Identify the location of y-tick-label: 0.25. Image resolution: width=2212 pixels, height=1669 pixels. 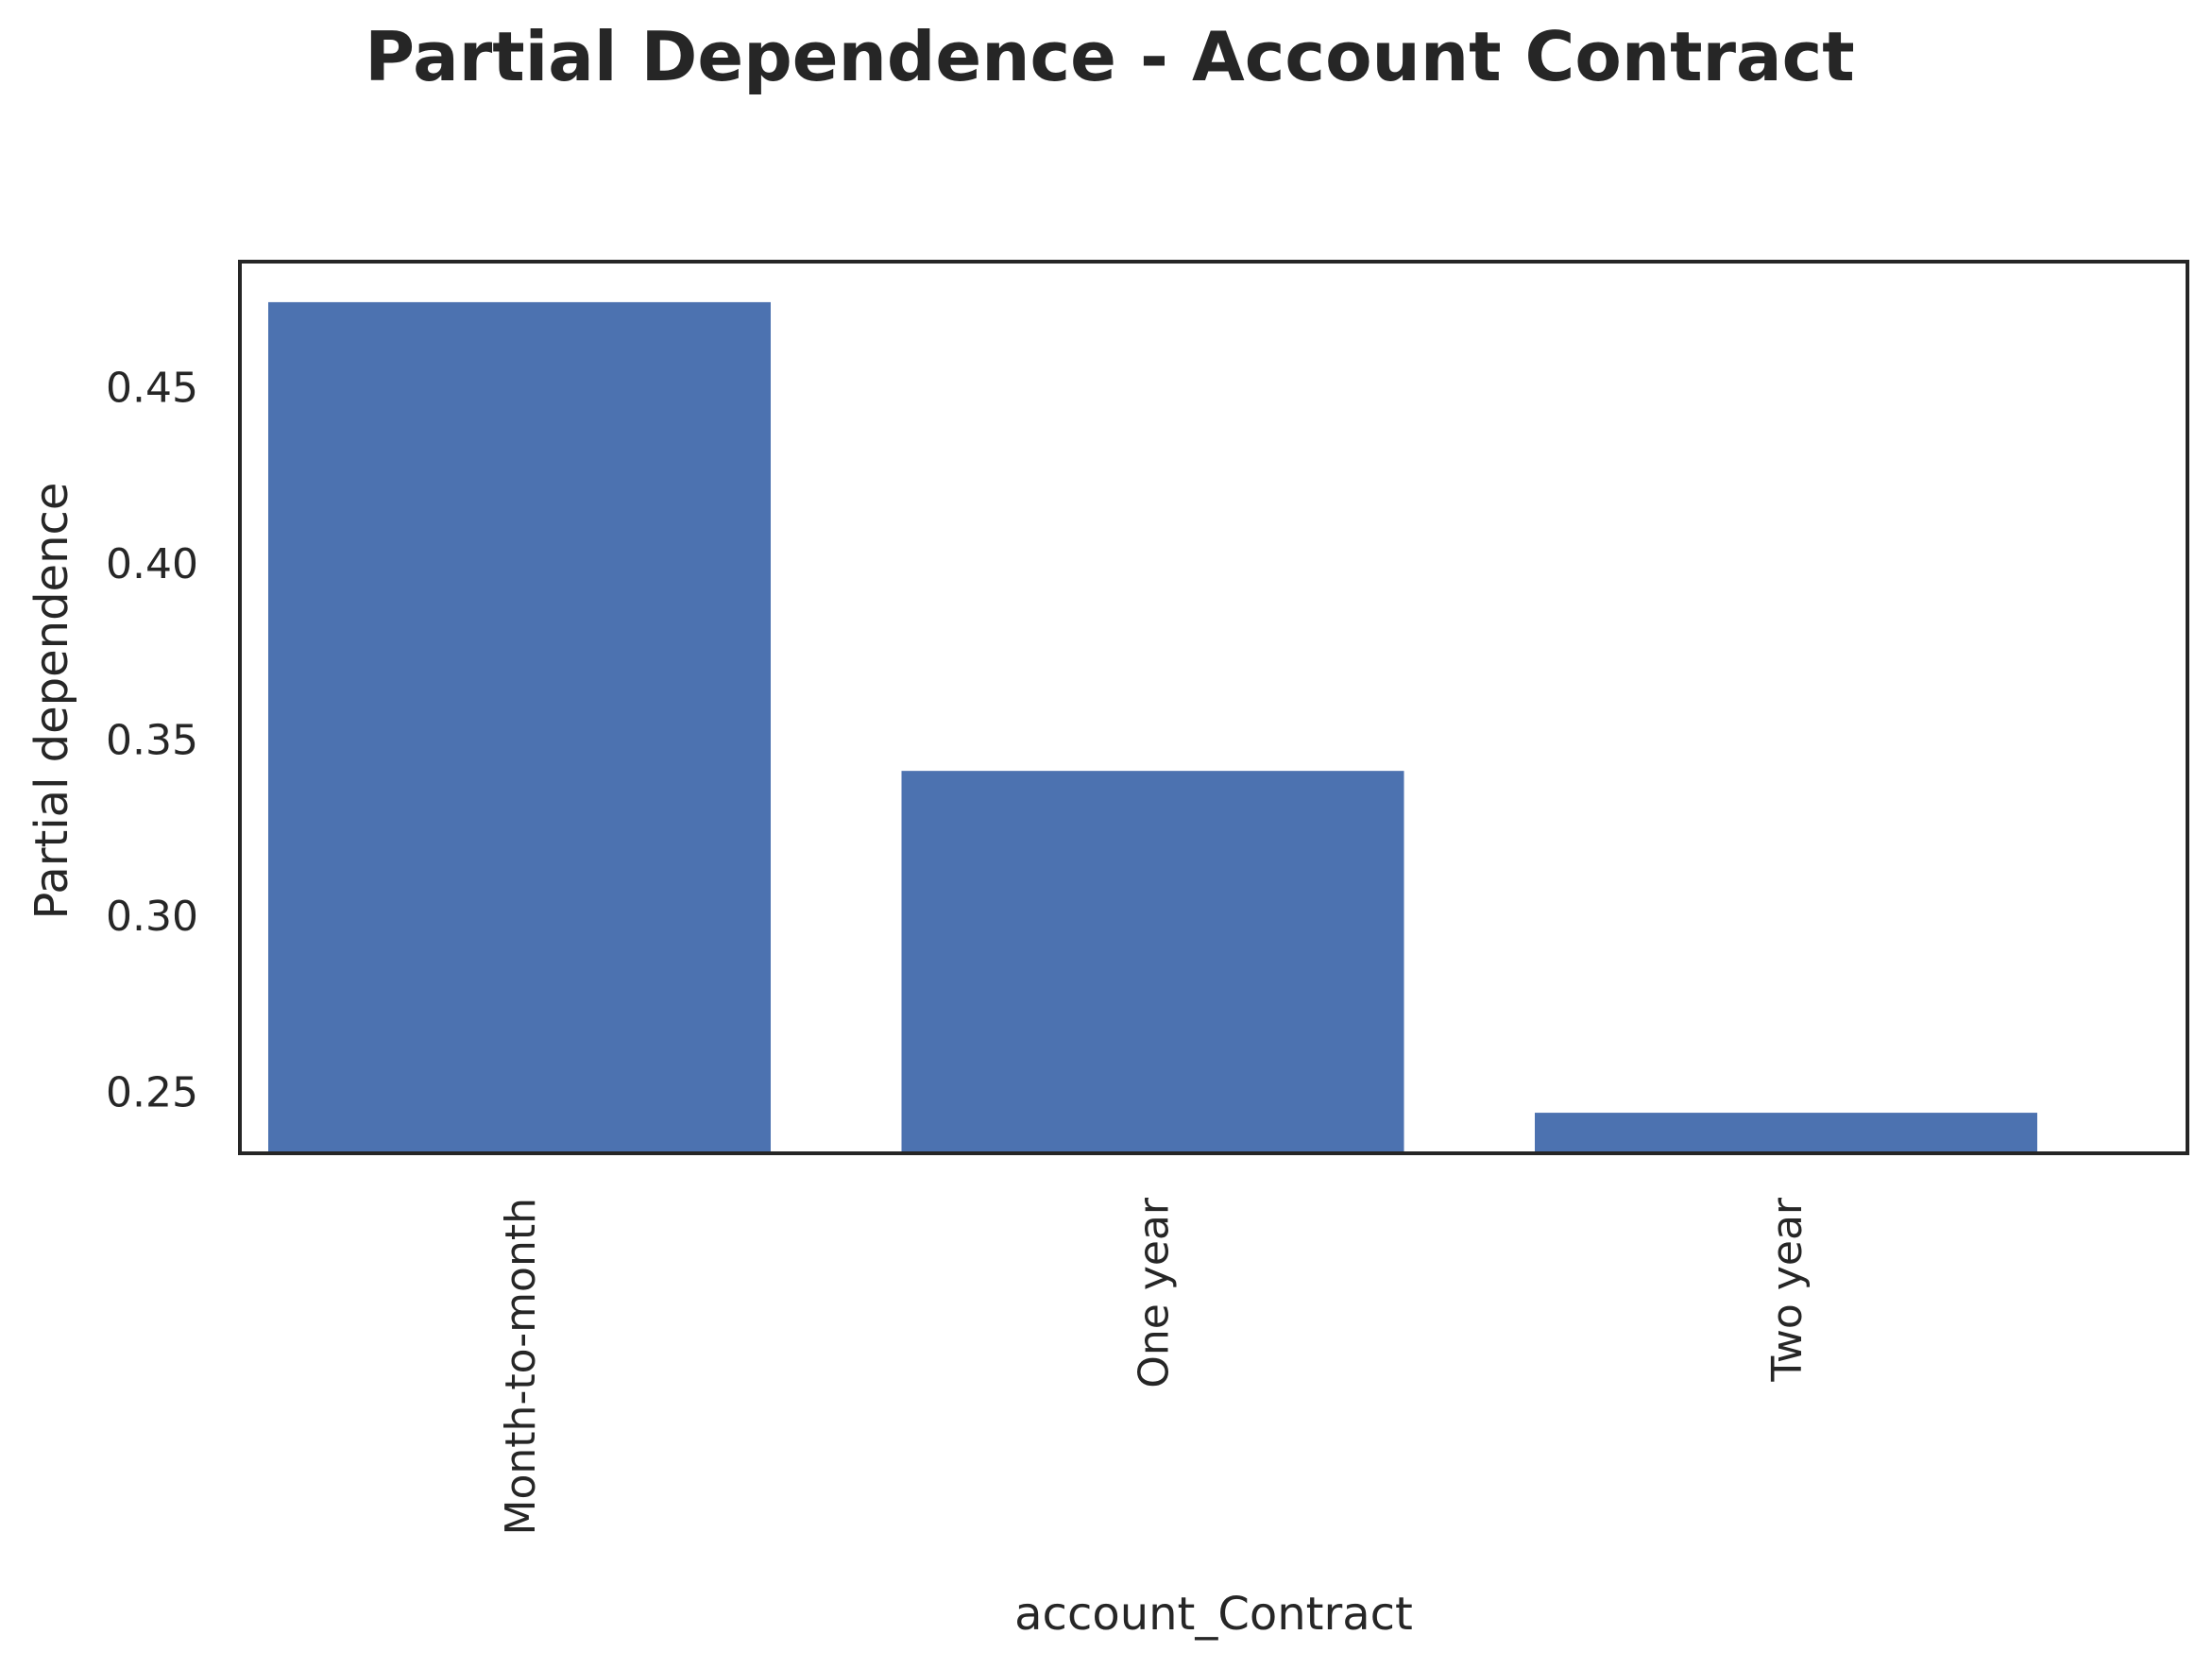
(152, 1093).